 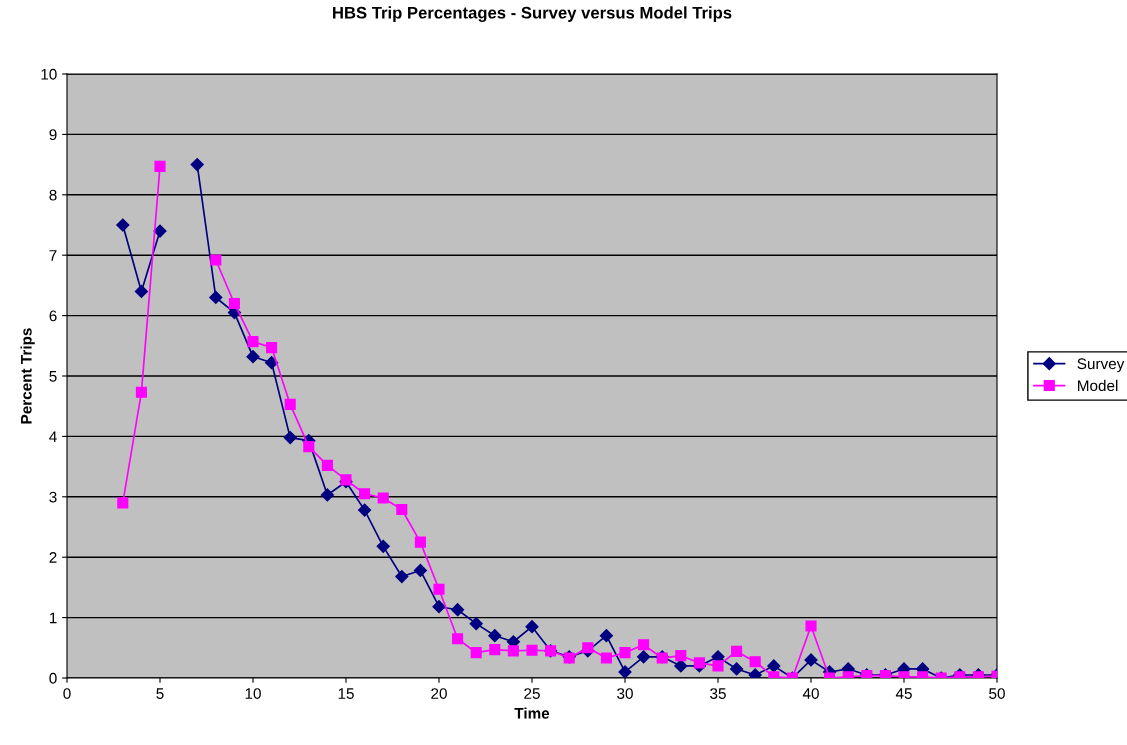 I want to click on y-tick-label: 7, so click(x=53, y=255).